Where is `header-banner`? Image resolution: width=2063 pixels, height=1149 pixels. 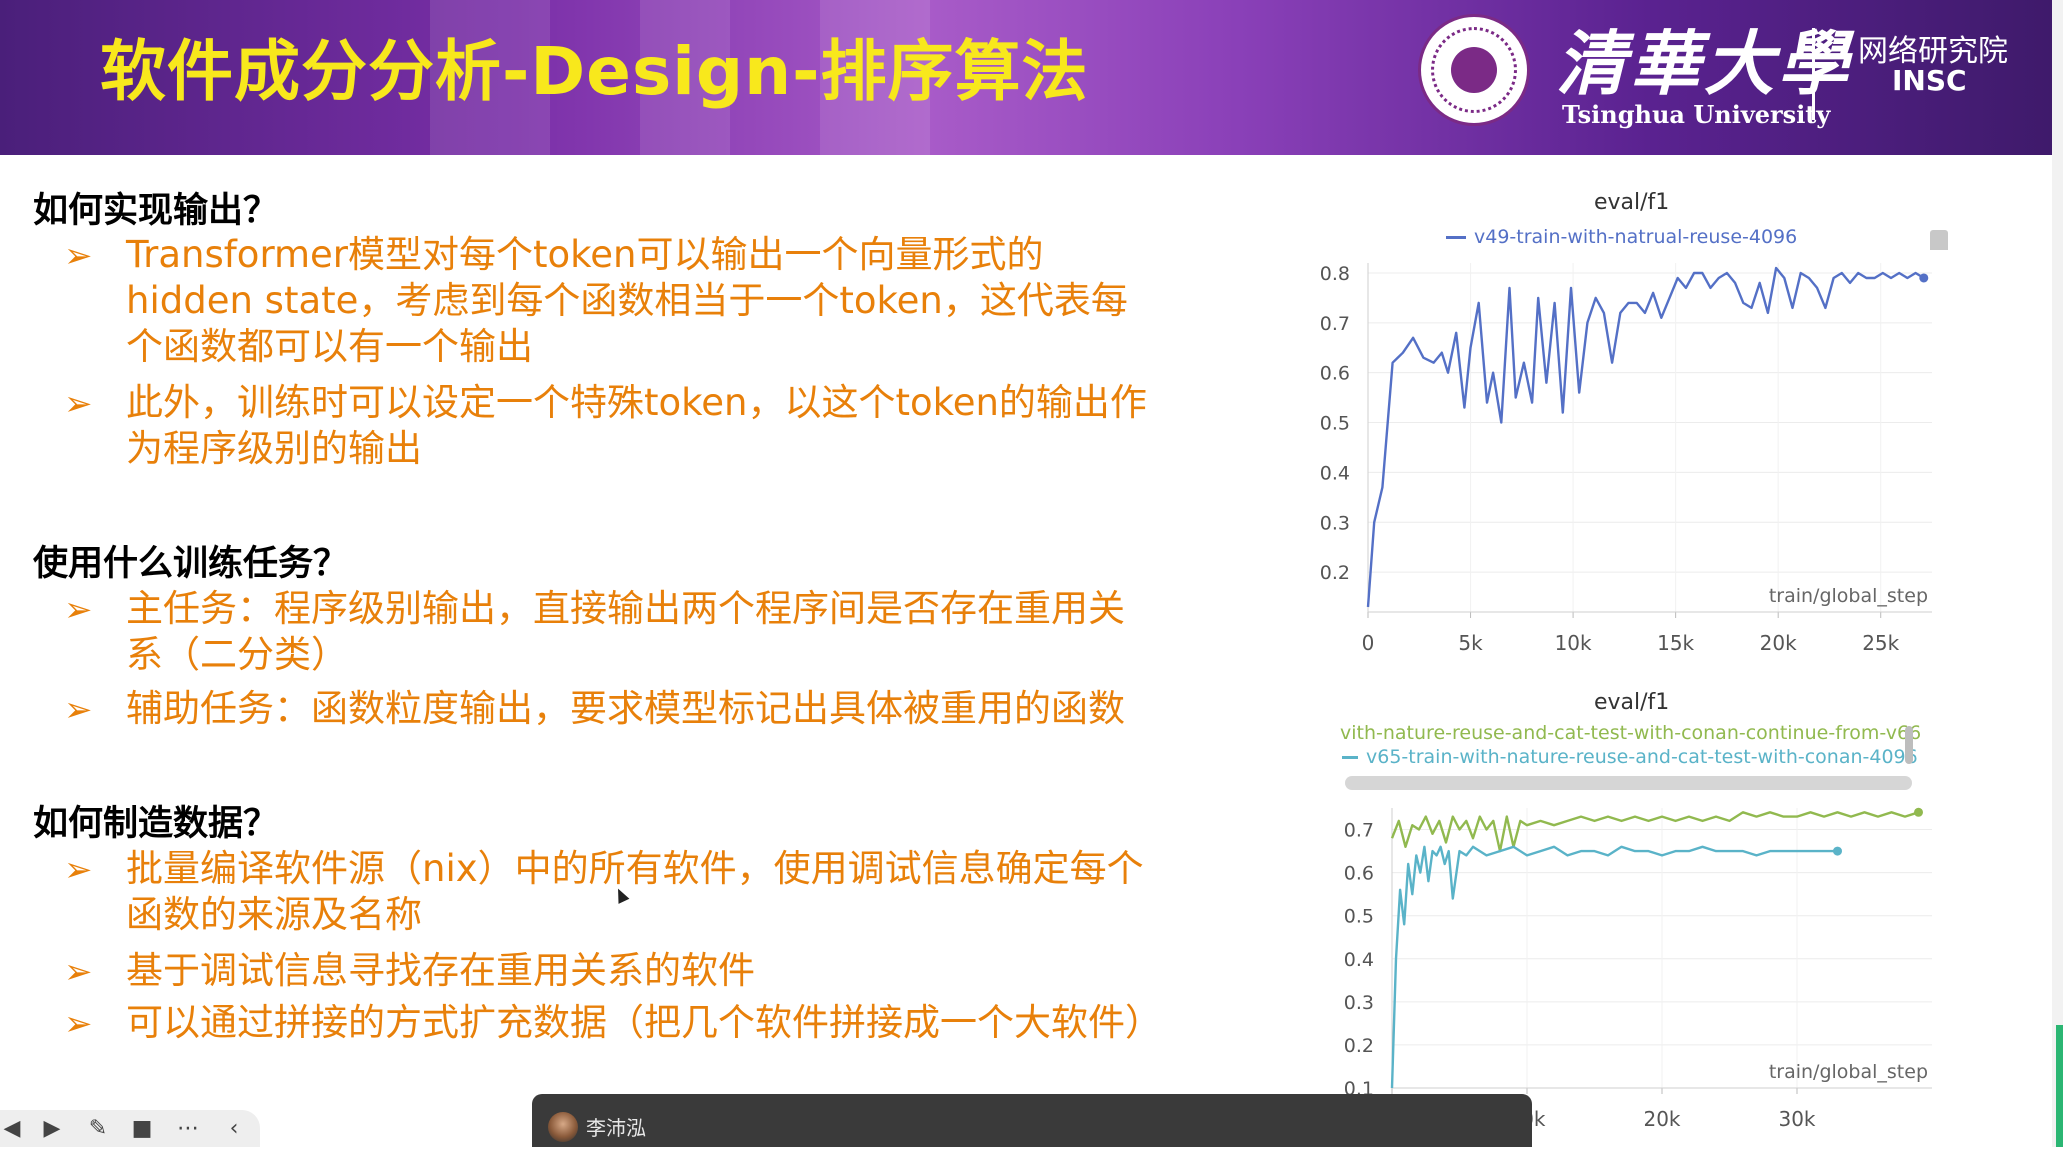 header-banner is located at coordinates (1031, 77).